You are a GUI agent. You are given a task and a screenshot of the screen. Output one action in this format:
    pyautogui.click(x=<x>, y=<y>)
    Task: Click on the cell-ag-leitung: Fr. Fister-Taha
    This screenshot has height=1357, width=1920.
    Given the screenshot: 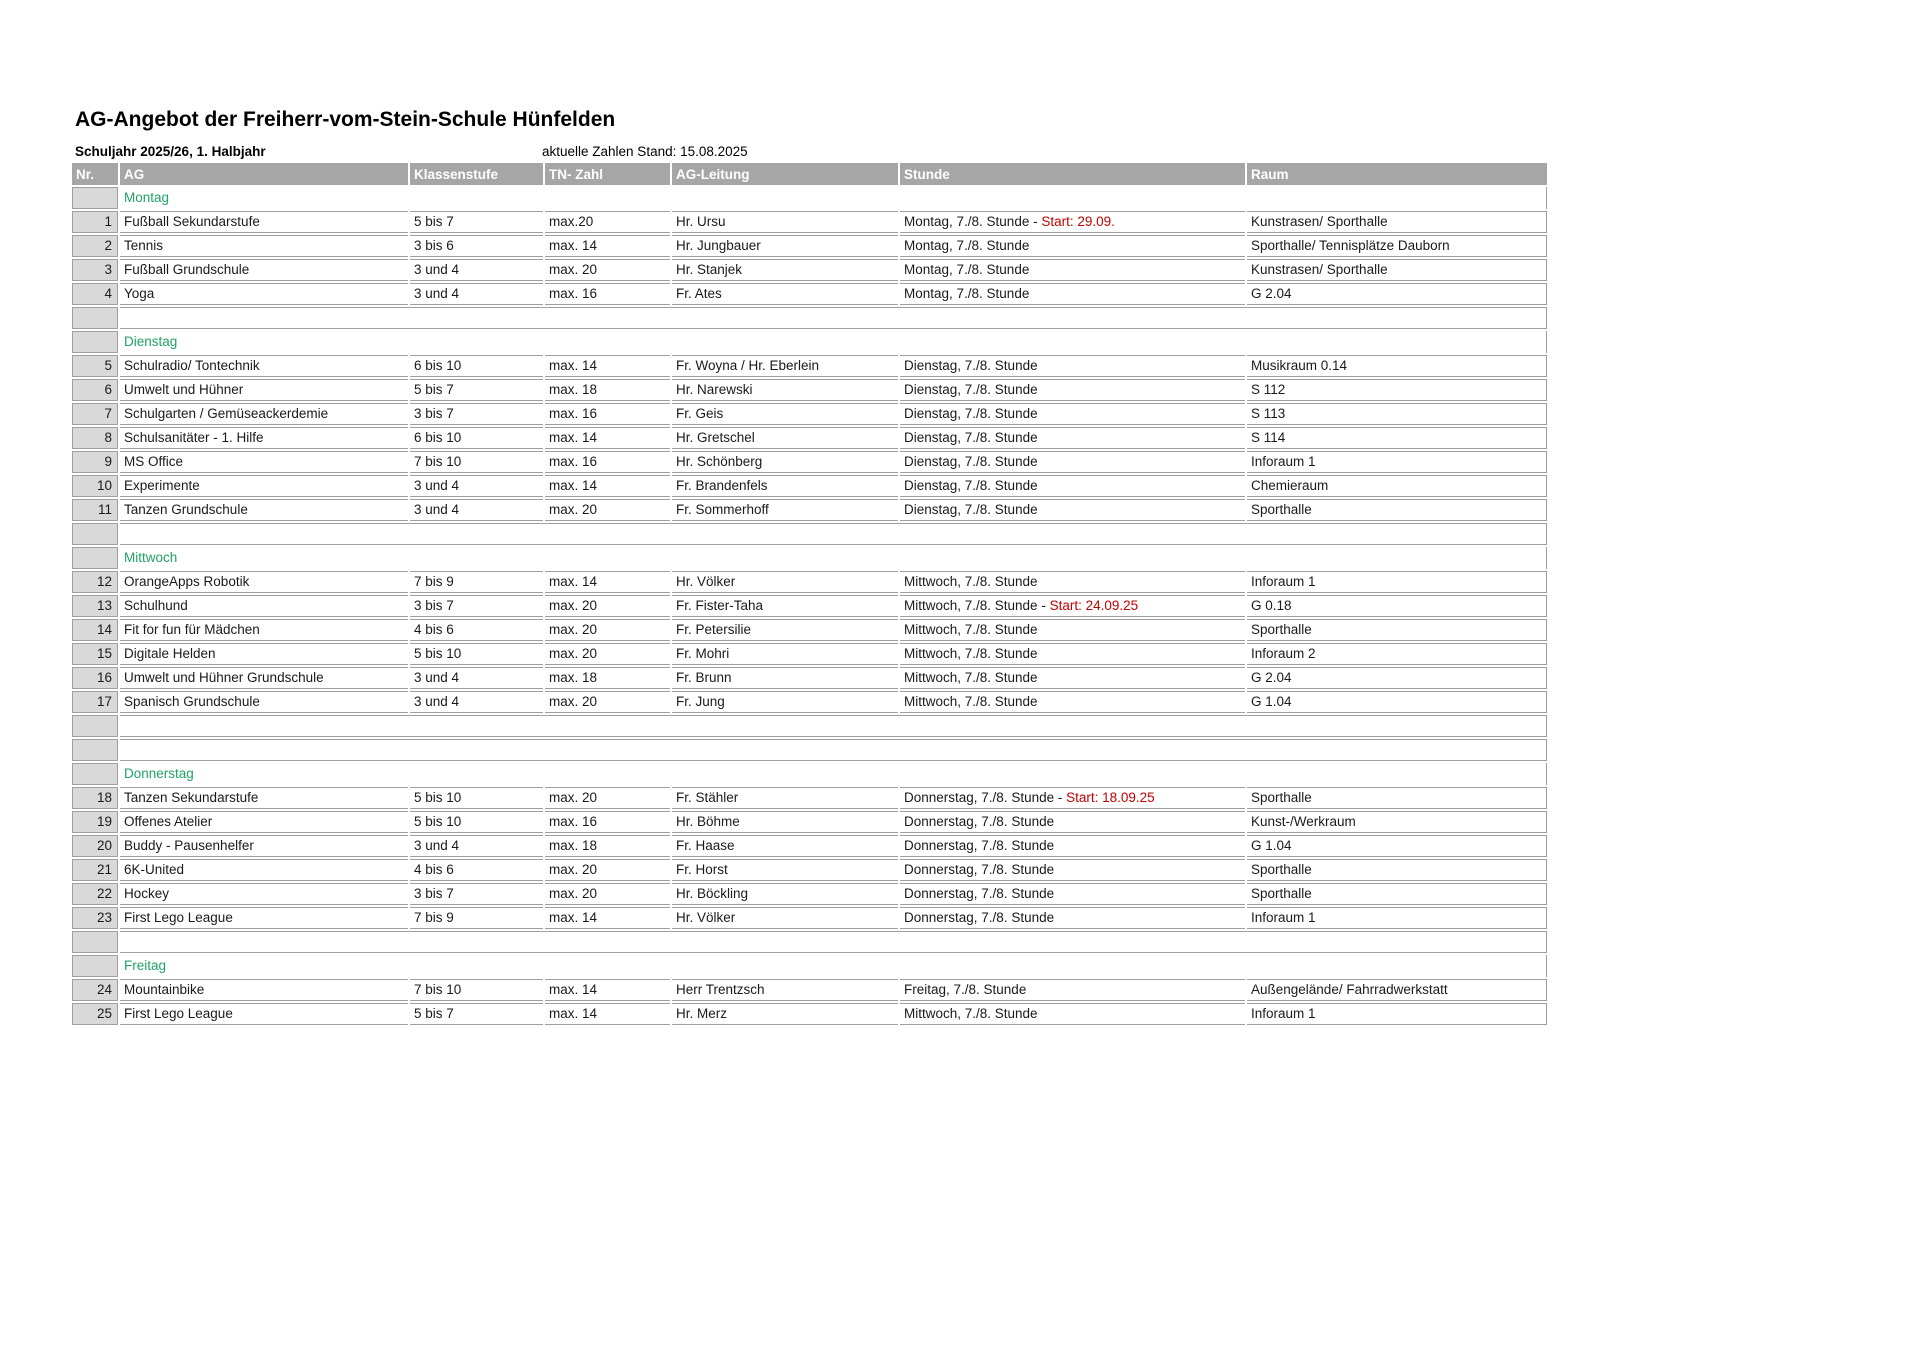 What is the action you would take?
    pyautogui.click(x=785, y=606)
    